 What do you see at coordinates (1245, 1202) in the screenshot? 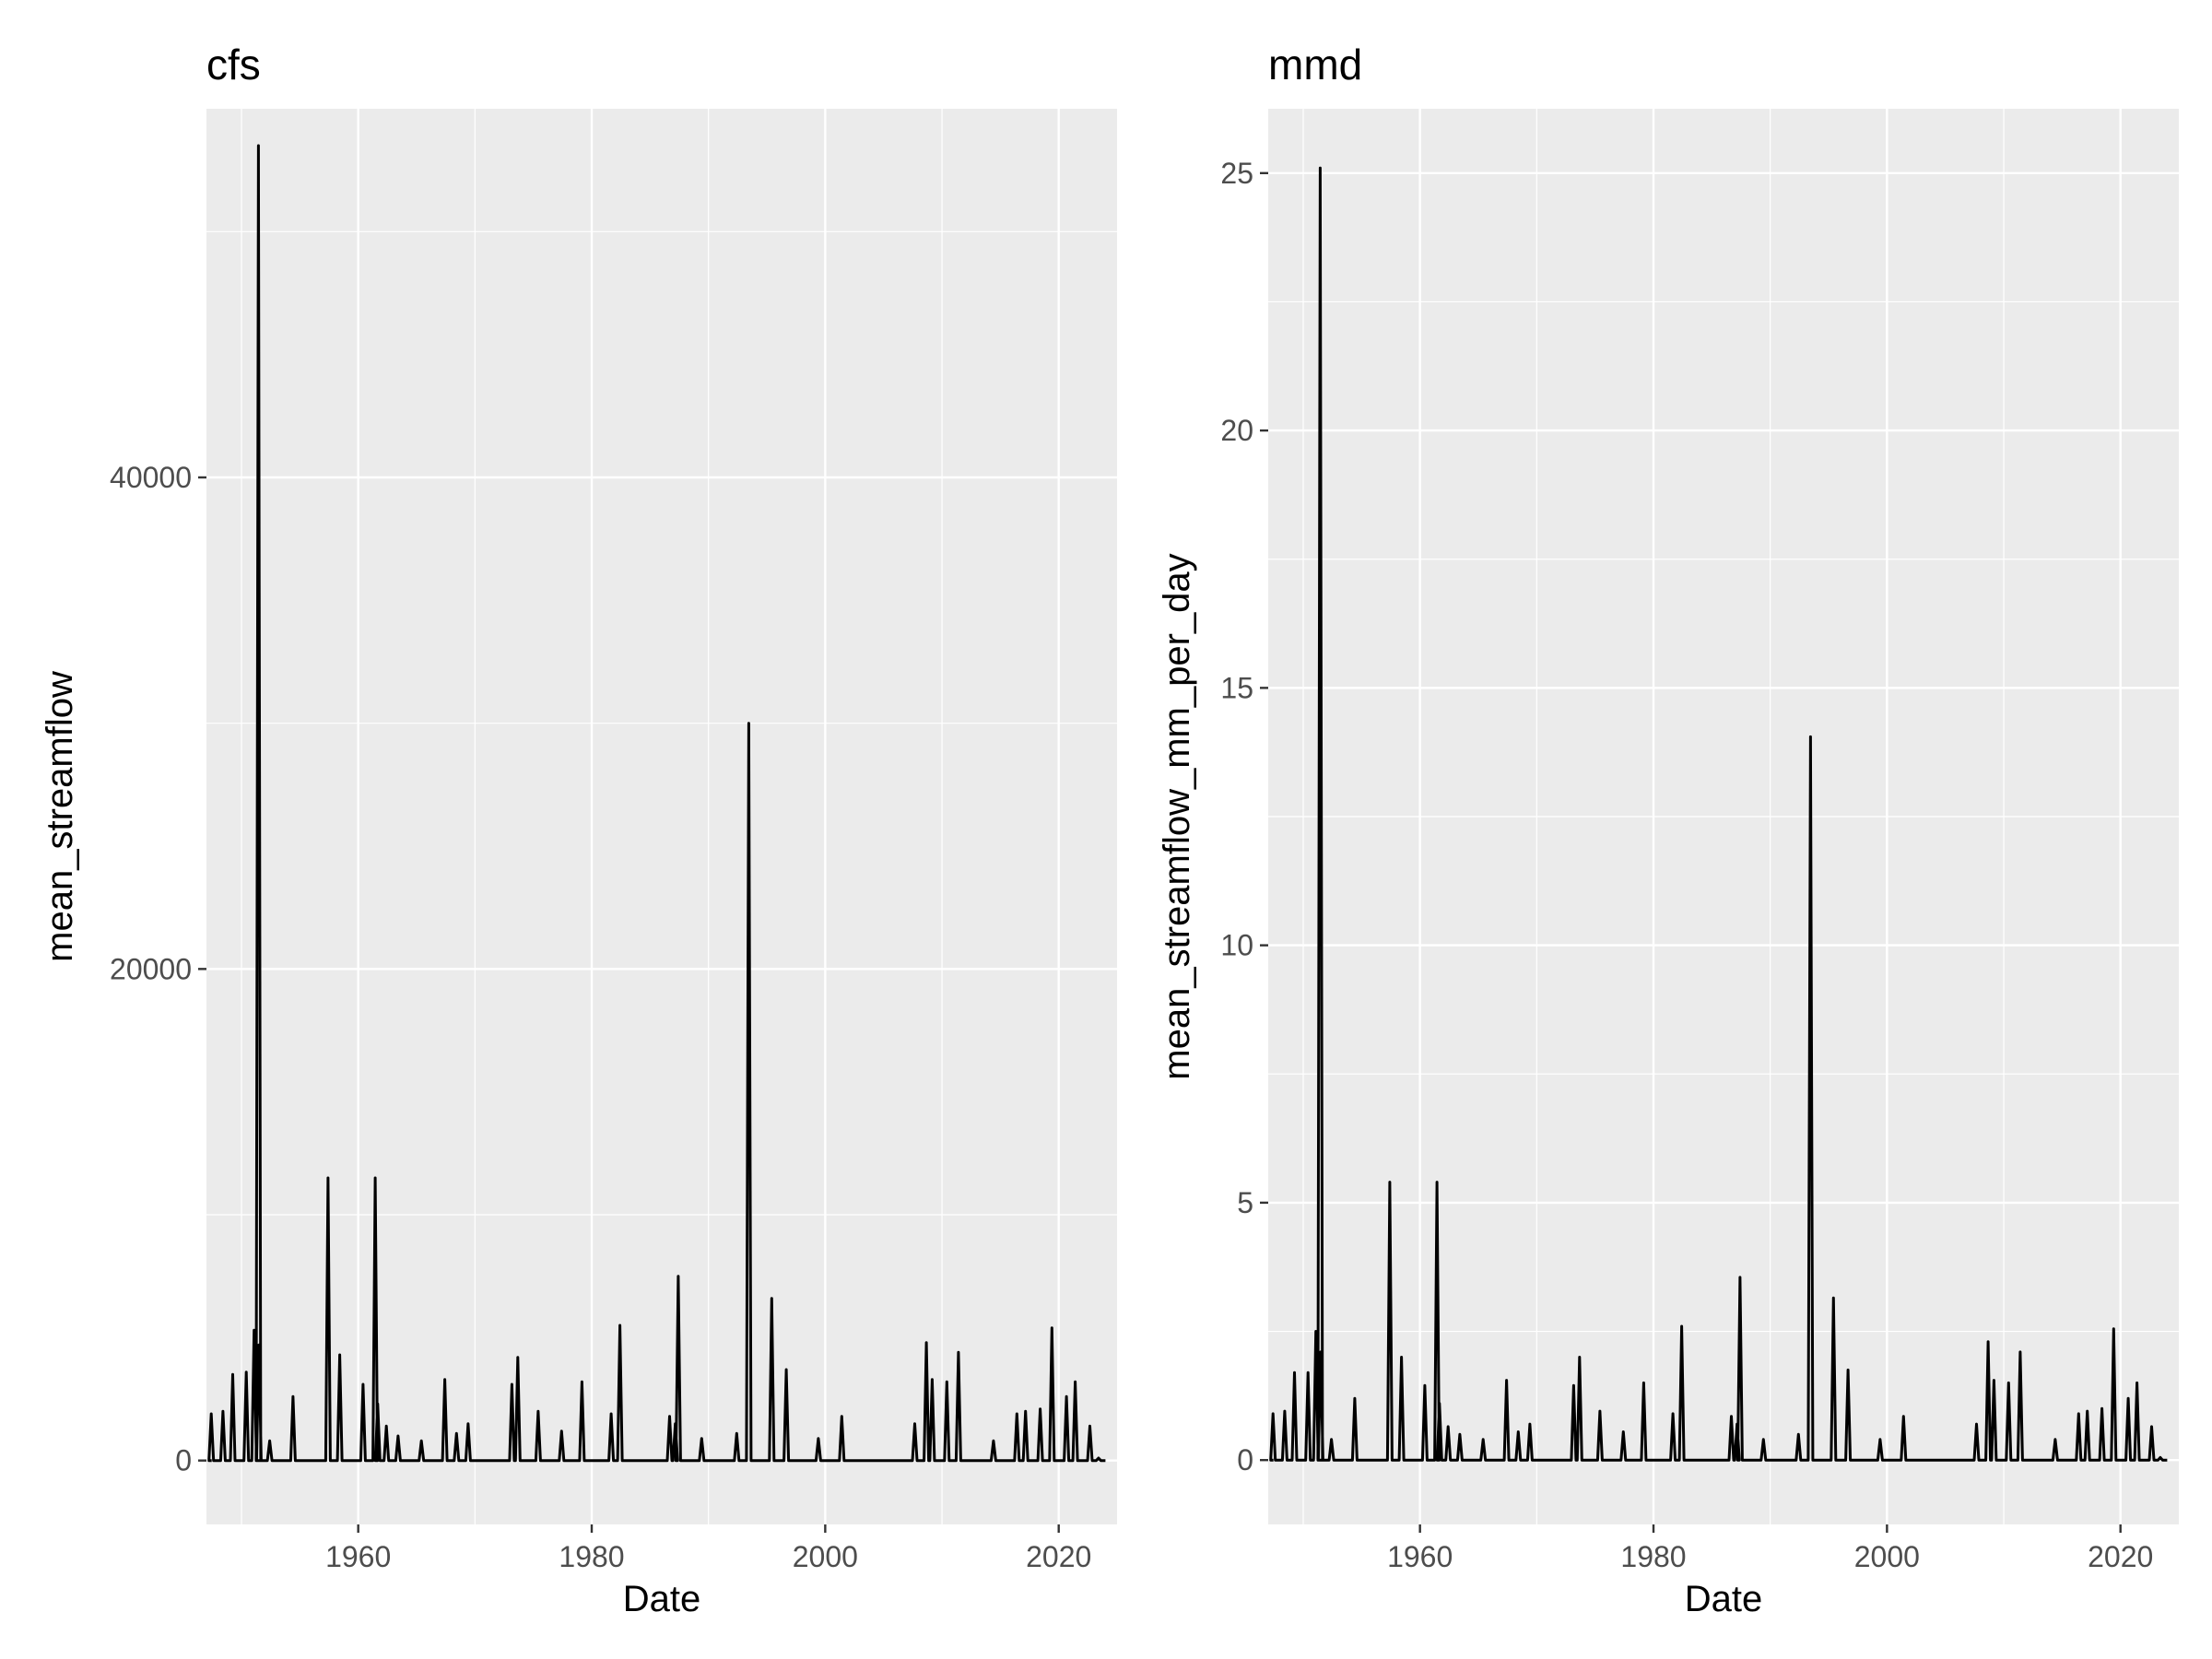
I see `y-tick-label: 5` at bounding box center [1245, 1202].